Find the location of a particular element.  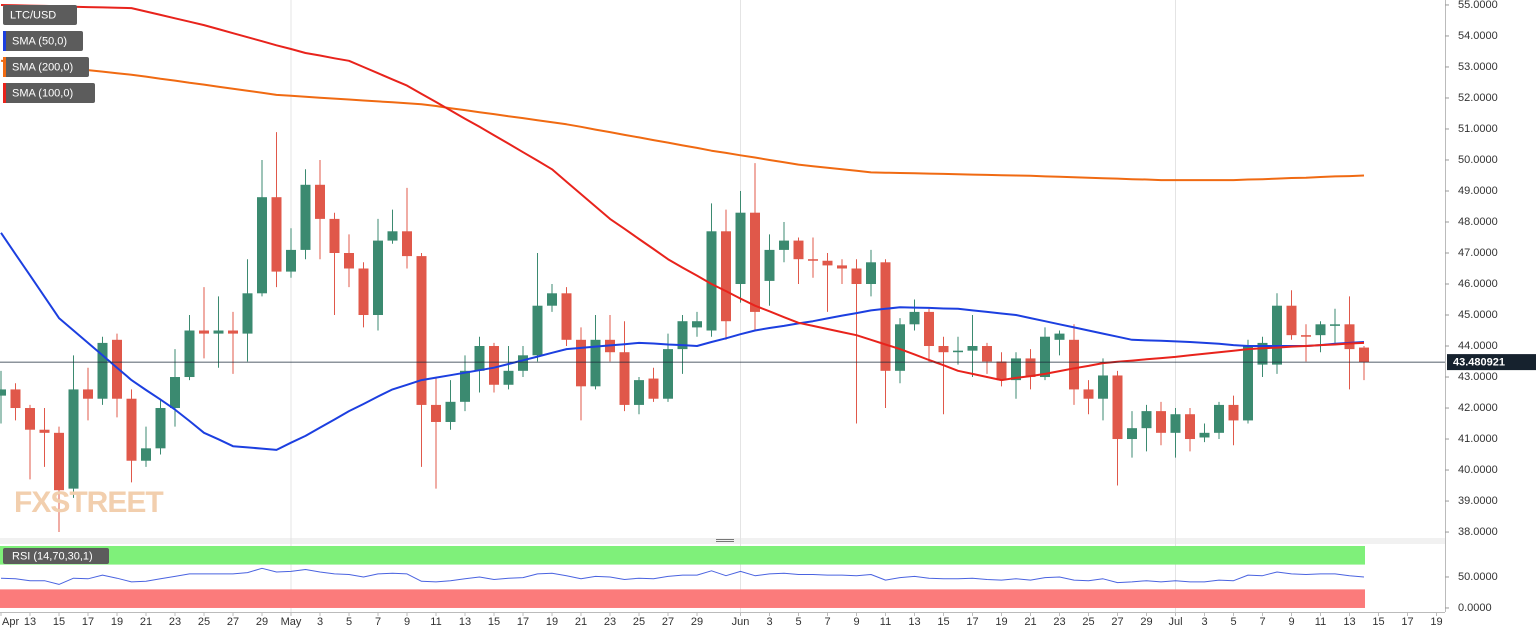

legend: LTC/USD SMA (50,0) SMA (200,0) SMA (100,0) is located at coordinates (49, 54).